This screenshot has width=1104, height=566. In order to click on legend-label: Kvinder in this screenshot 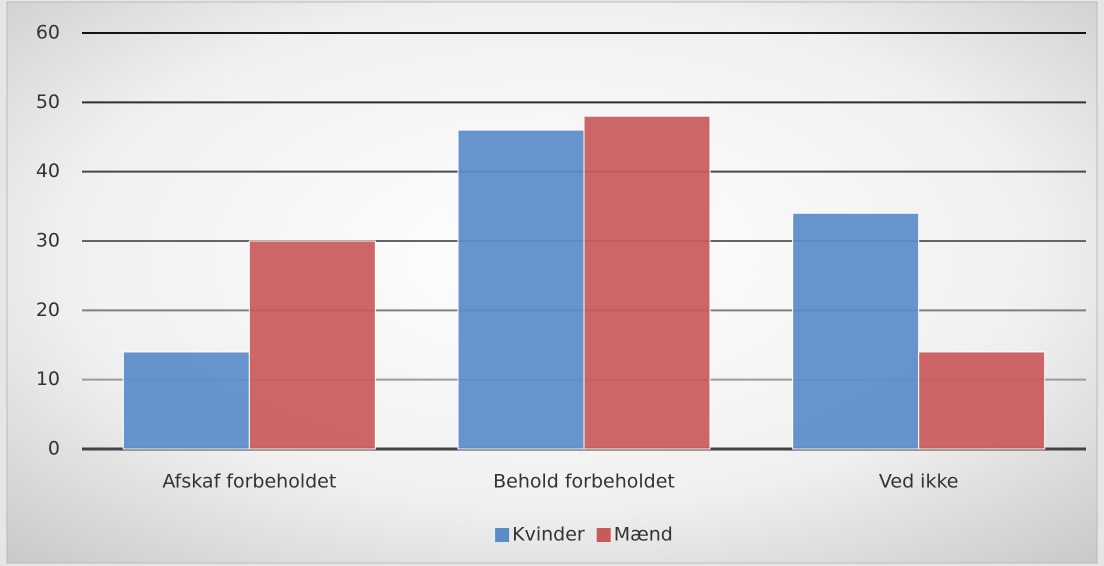, I will do `click(548, 535)`.